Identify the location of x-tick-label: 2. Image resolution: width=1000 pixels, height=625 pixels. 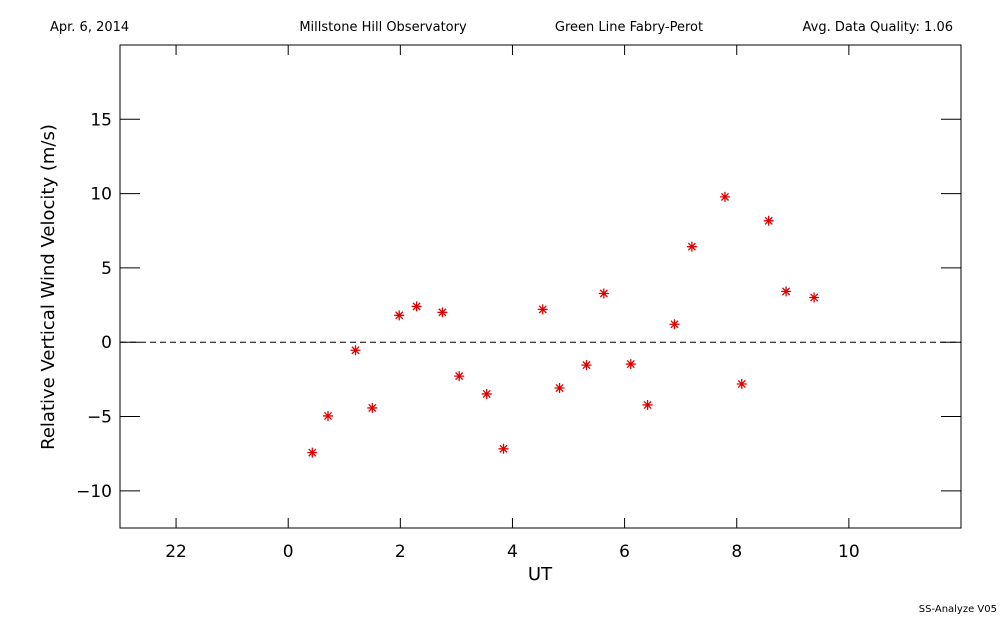
(400, 552).